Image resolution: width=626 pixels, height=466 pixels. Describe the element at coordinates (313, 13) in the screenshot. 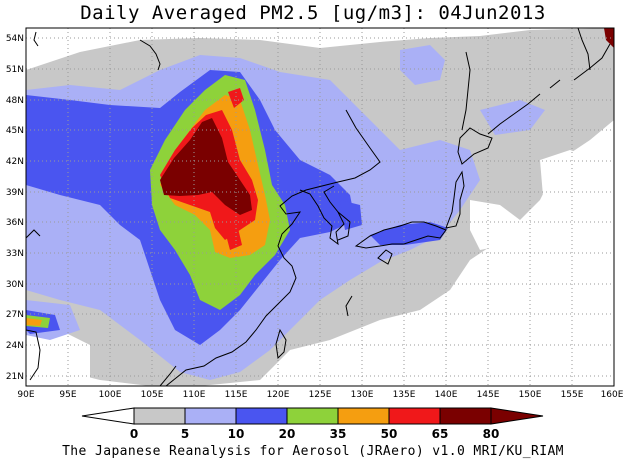

I see `map-title: Daily Averaged PM2.5 [ug/m3]: 04Jun2013` at that location.